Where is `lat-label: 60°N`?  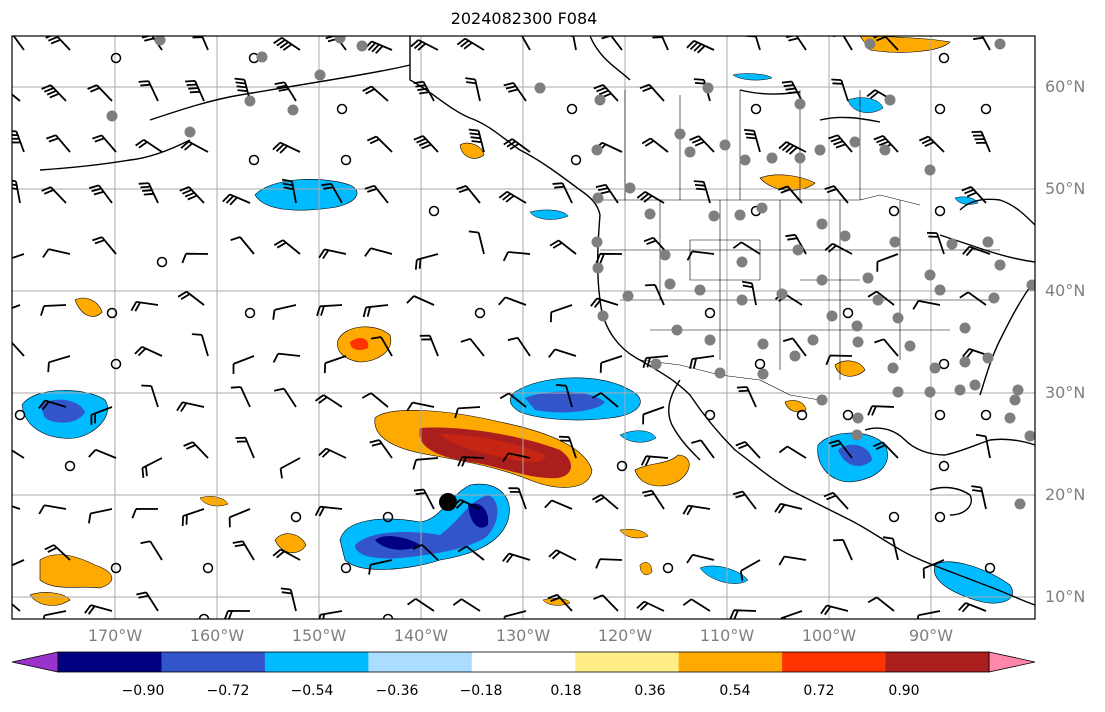 lat-label: 60°N is located at coordinates (1065, 86).